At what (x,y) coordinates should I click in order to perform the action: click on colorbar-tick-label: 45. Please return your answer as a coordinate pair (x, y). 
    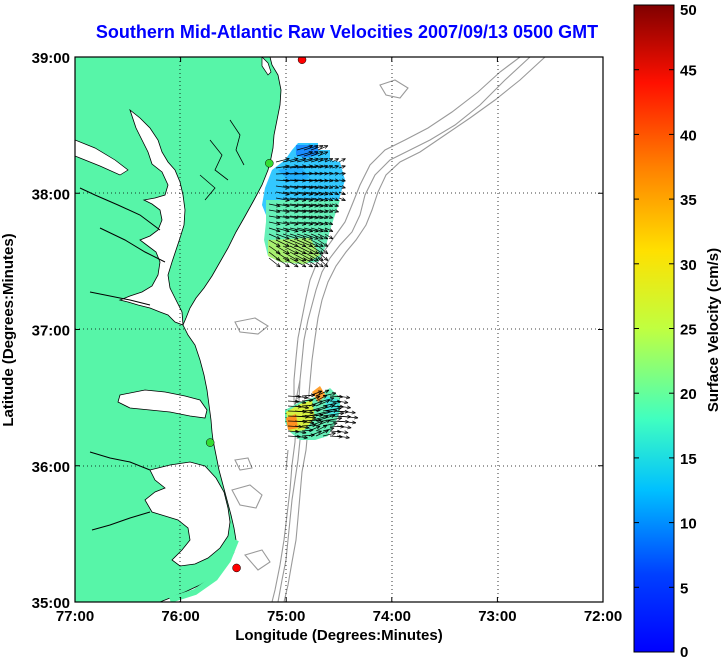
    Looking at the image, I should click on (688, 71).